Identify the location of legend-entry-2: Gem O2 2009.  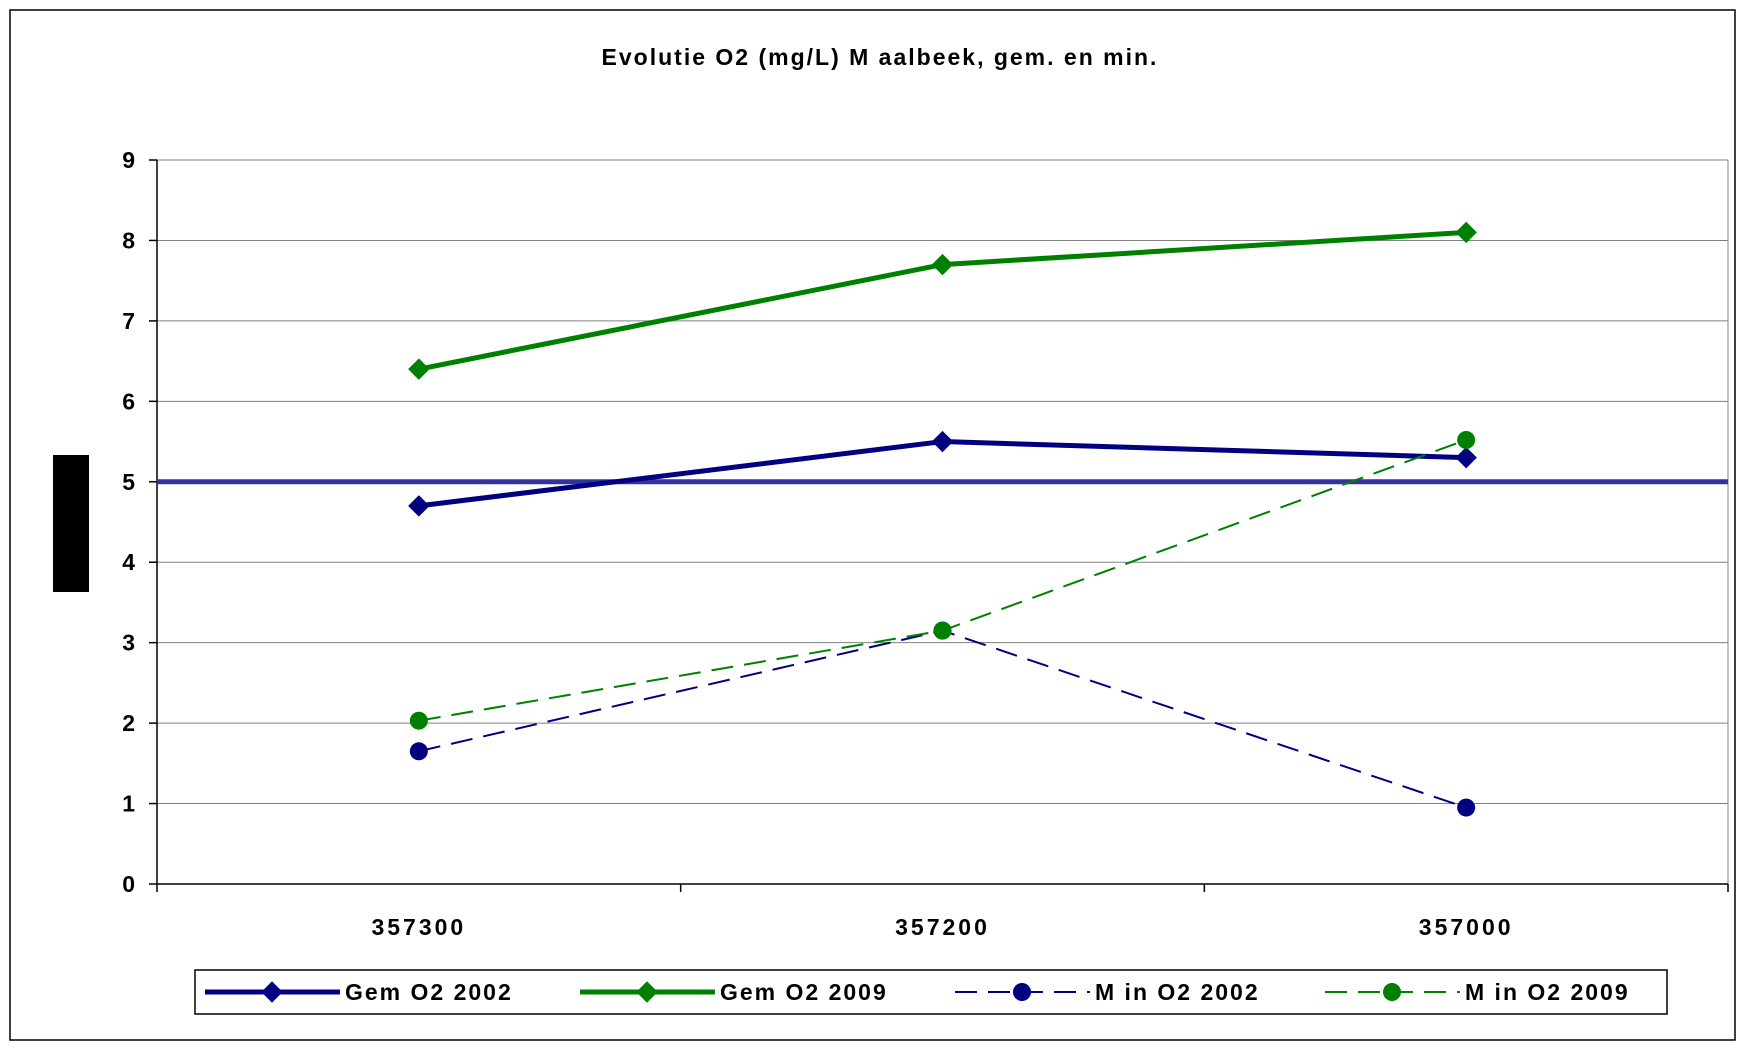
(734, 992).